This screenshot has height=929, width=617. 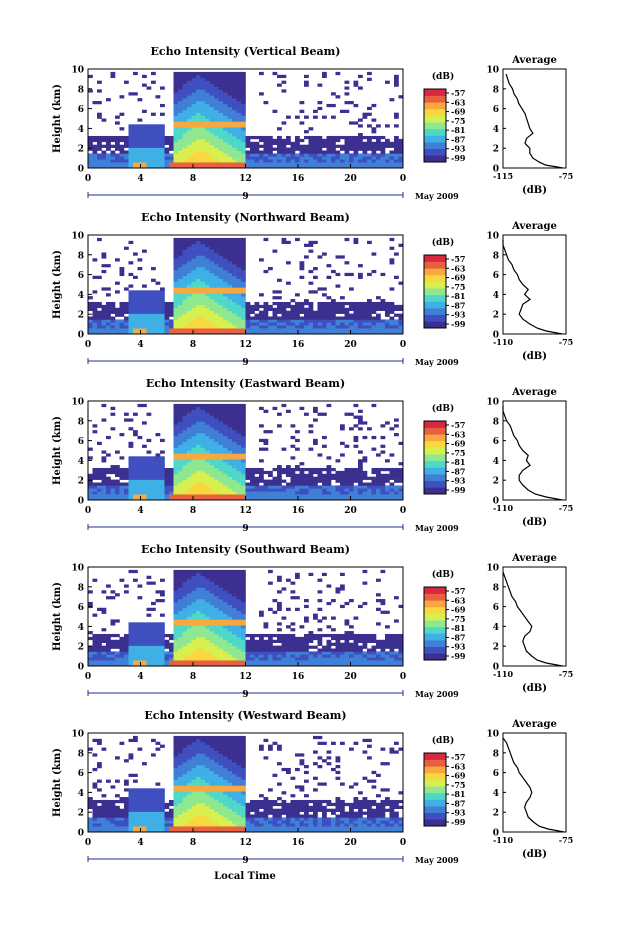 What do you see at coordinates (496, 502) in the screenshot?
I see `profile-y-tick-label: 0` at bounding box center [496, 502].